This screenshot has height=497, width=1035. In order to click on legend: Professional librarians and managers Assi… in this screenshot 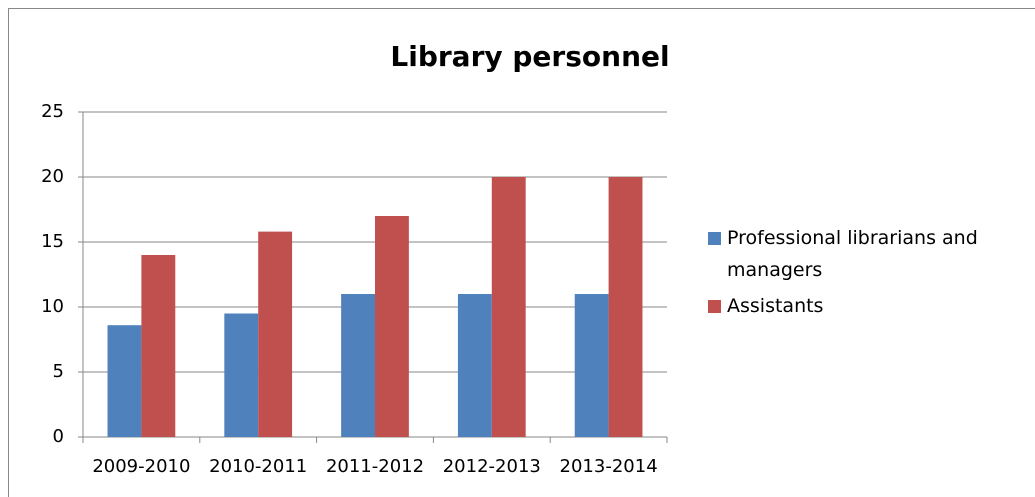, I will do `click(868, 274)`.